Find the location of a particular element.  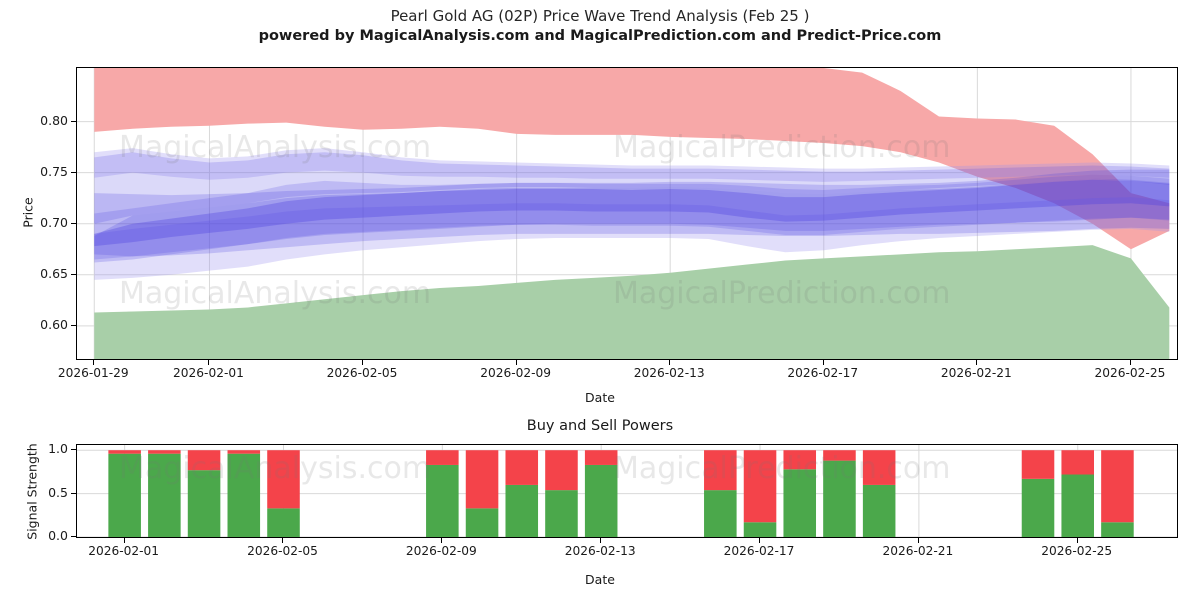

price-y-axis-label: Price is located at coordinates (28, 212).